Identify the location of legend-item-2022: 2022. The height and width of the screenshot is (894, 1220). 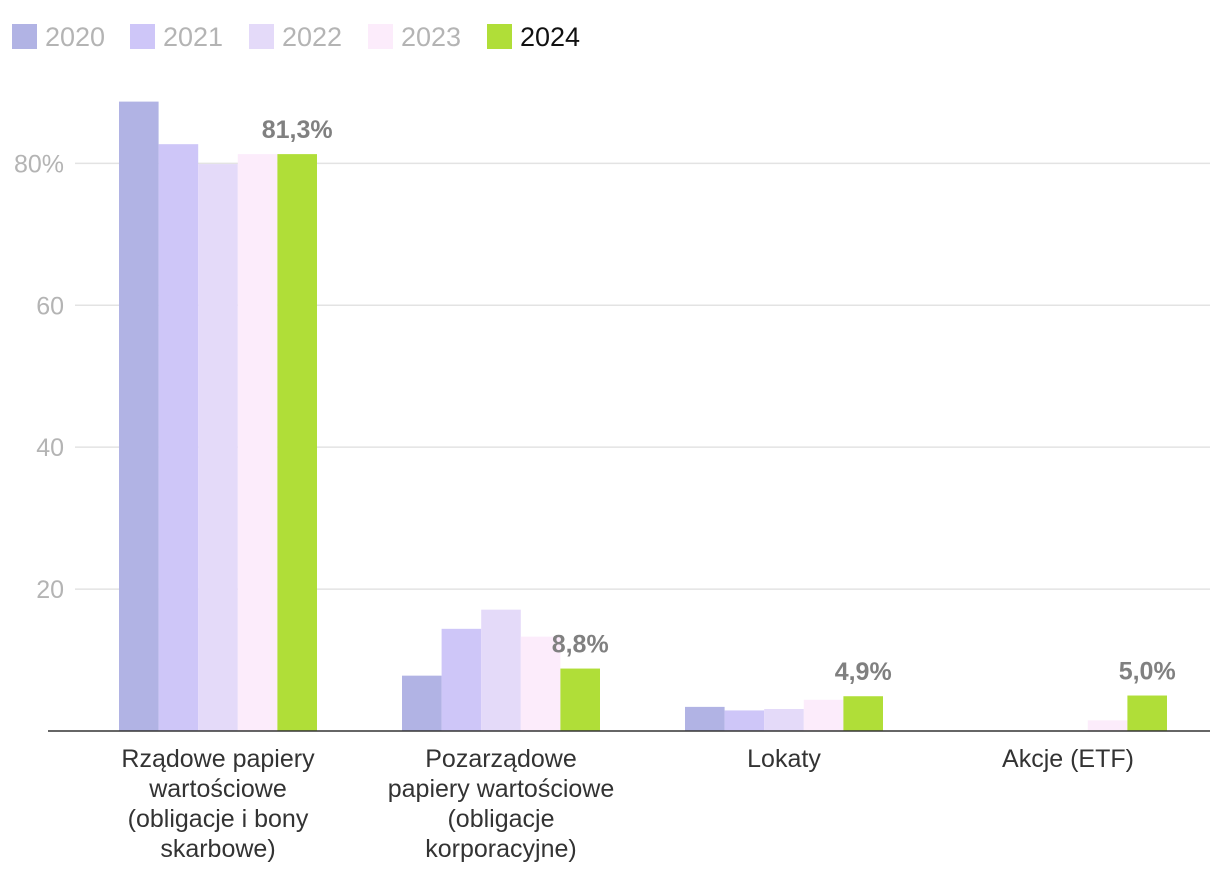
(295, 37).